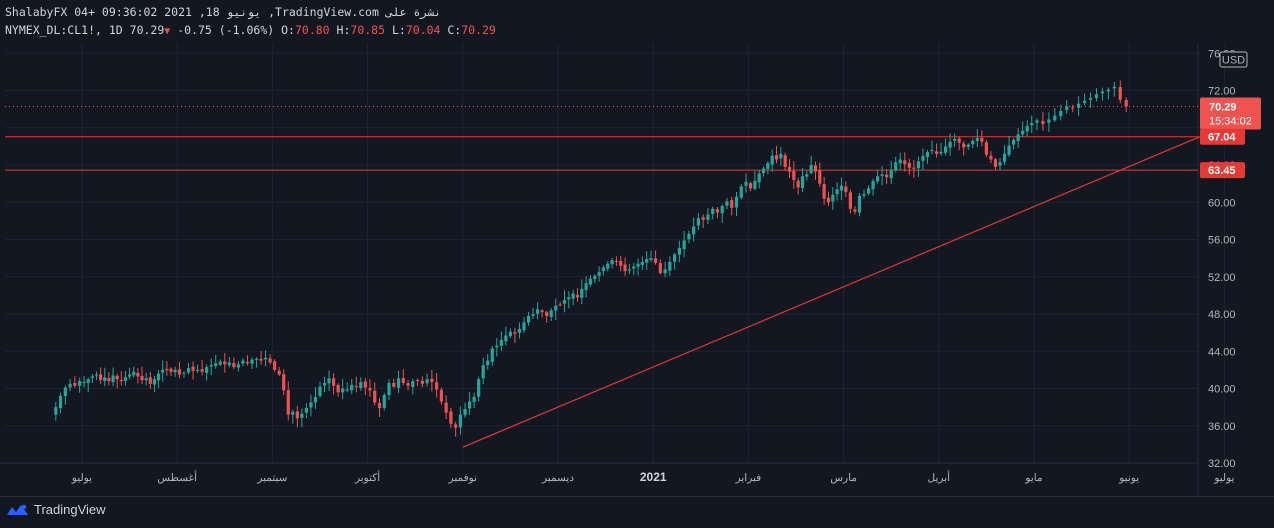 This screenshot has height=528, width=1274. Describe the element at coordinates (1222, 203) in the screenshot. I see `price-tick-label: 60.00` at that location.